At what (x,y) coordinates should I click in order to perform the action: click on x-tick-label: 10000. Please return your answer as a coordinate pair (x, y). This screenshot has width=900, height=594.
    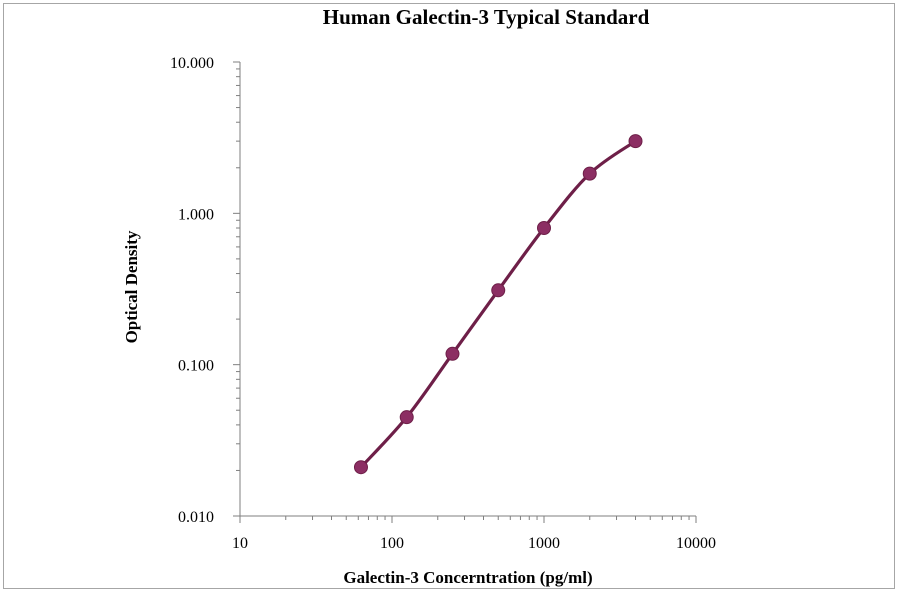
    Looking at the image, I should click on (696, 543).